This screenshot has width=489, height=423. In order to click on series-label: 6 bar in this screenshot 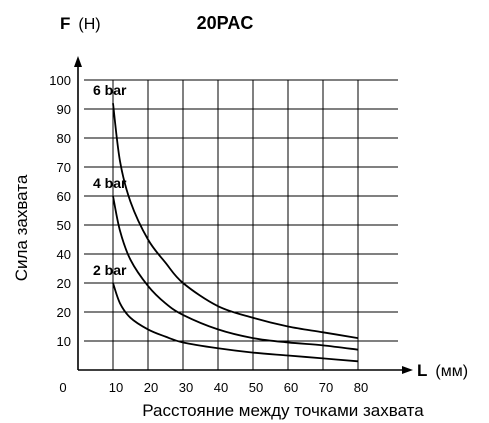, I will do `click(110, 90)`.